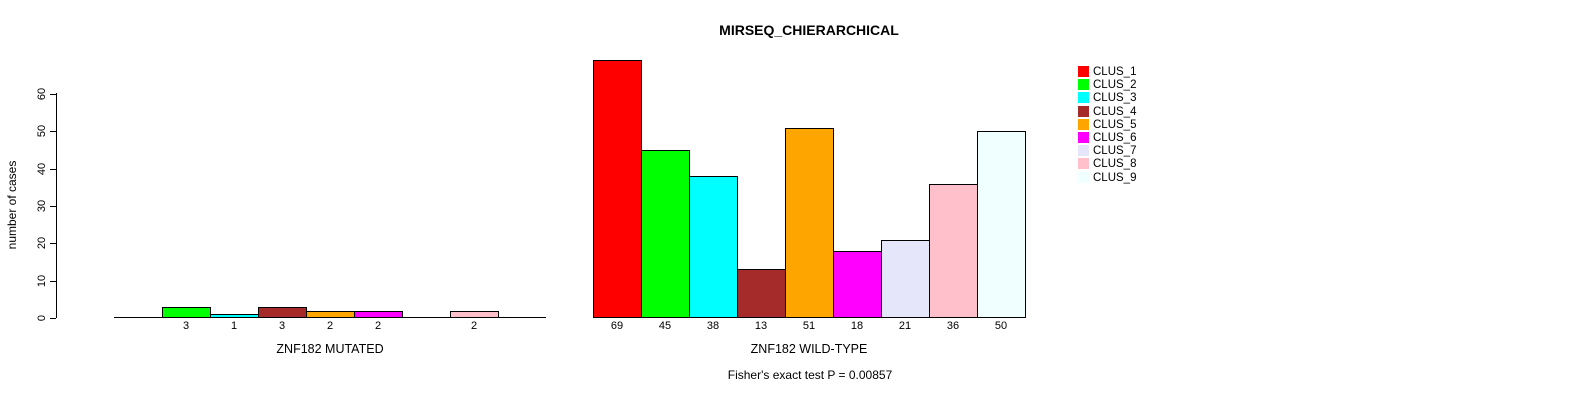  I want to click on bar-value-label: 36, so click(953, 326).